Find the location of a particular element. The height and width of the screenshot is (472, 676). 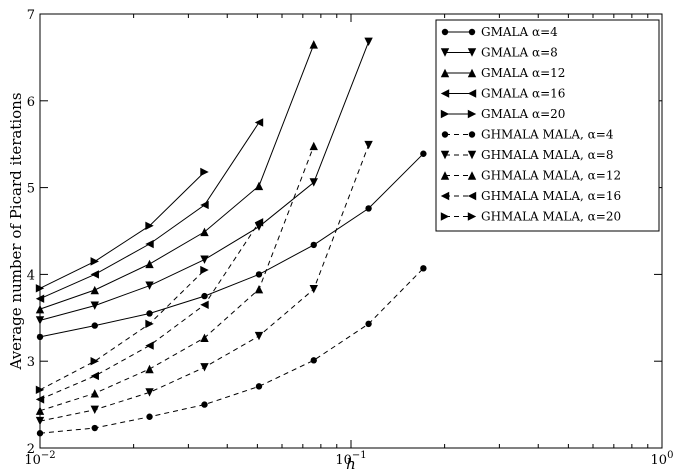

legend-label-3: GMALA α=12 is located at coordinates (523, 73).